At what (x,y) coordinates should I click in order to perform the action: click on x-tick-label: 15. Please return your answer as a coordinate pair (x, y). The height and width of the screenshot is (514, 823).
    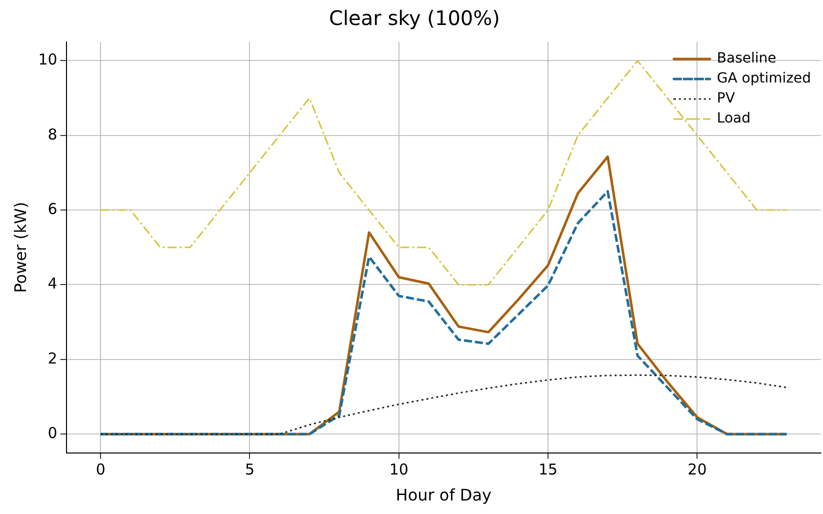
    Looking at the image, I should click on (548, 469).